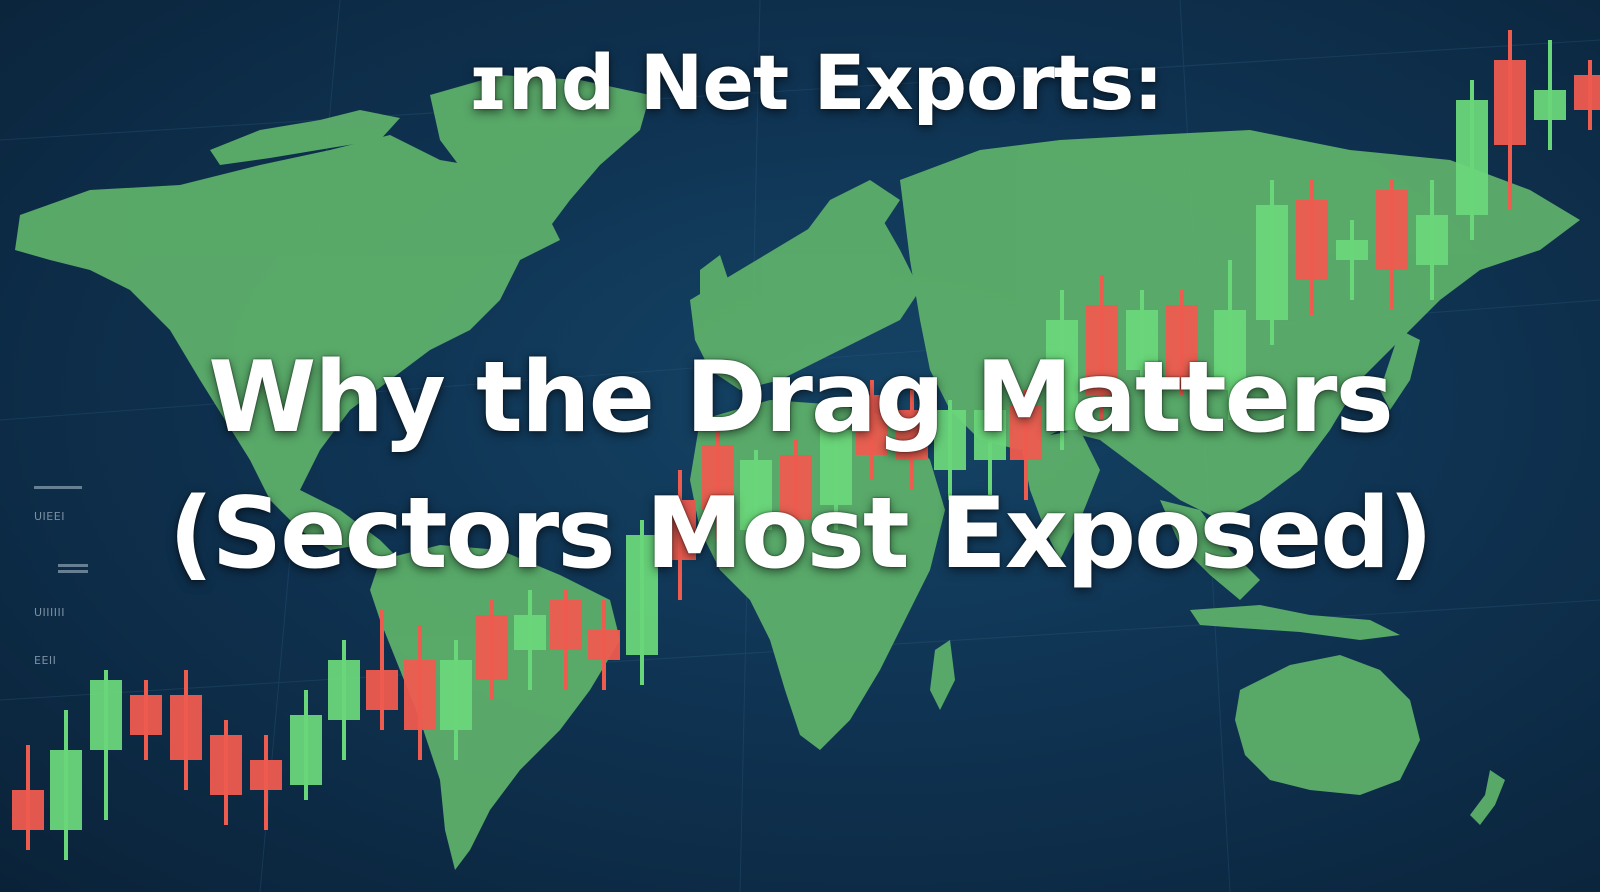 Image resolution: width=1600 pixels, height=892 pixels. What do you see at coordinates (350, 527) in the screenshot?
I see `central-america-shape` at bounding box center [350, 527].